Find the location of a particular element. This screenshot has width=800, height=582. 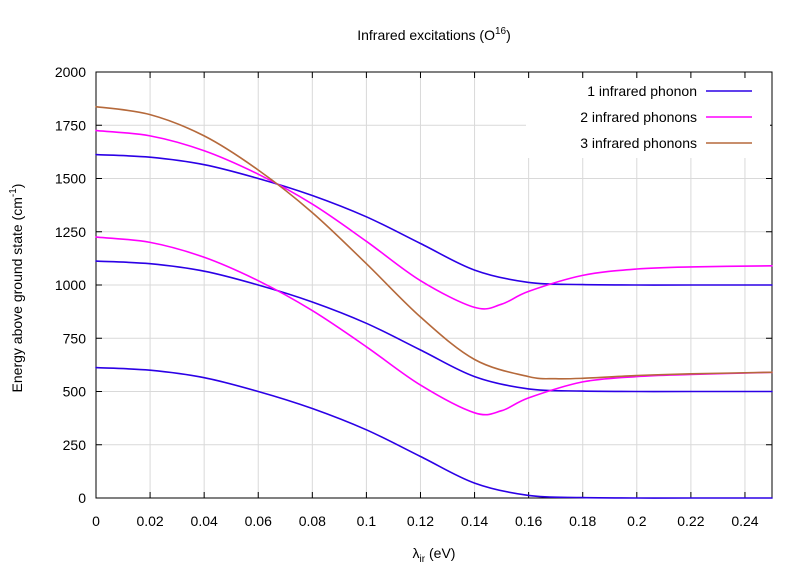

y-tick-label: 750 is located at coordinates (75, 338).